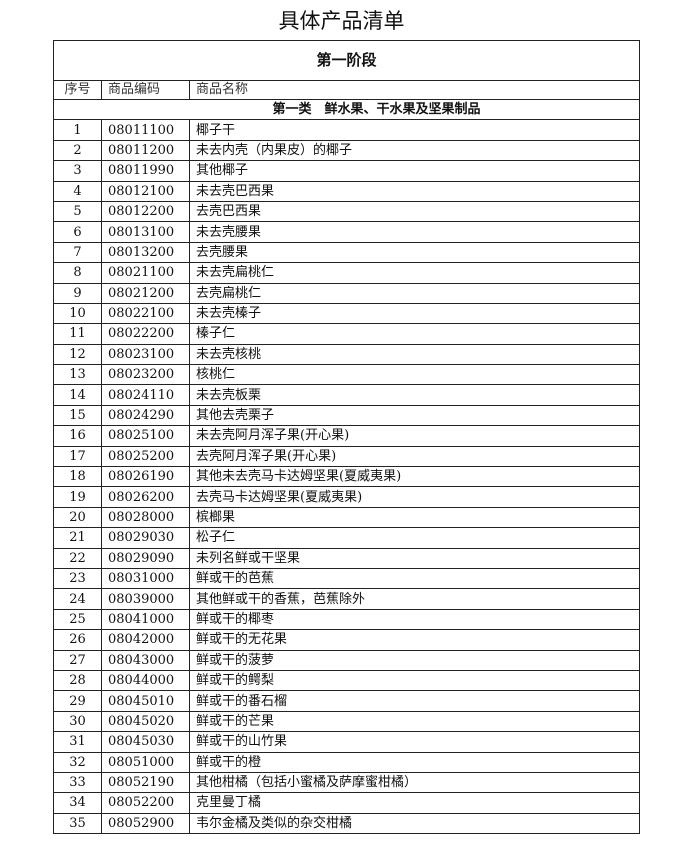  What do you see at coordinates (346, 60) in the screenshot?
I see `stage-heading: 第一阶段` at bounding box center [346, 60].